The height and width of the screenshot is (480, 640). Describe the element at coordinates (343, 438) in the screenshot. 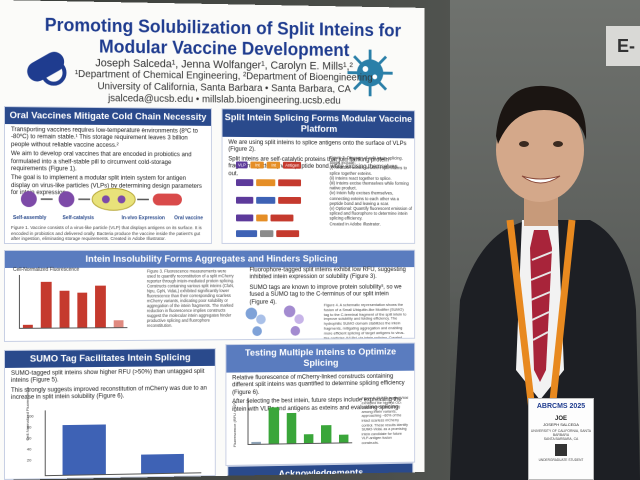

I see `bar-sumo-cfater` at that location.